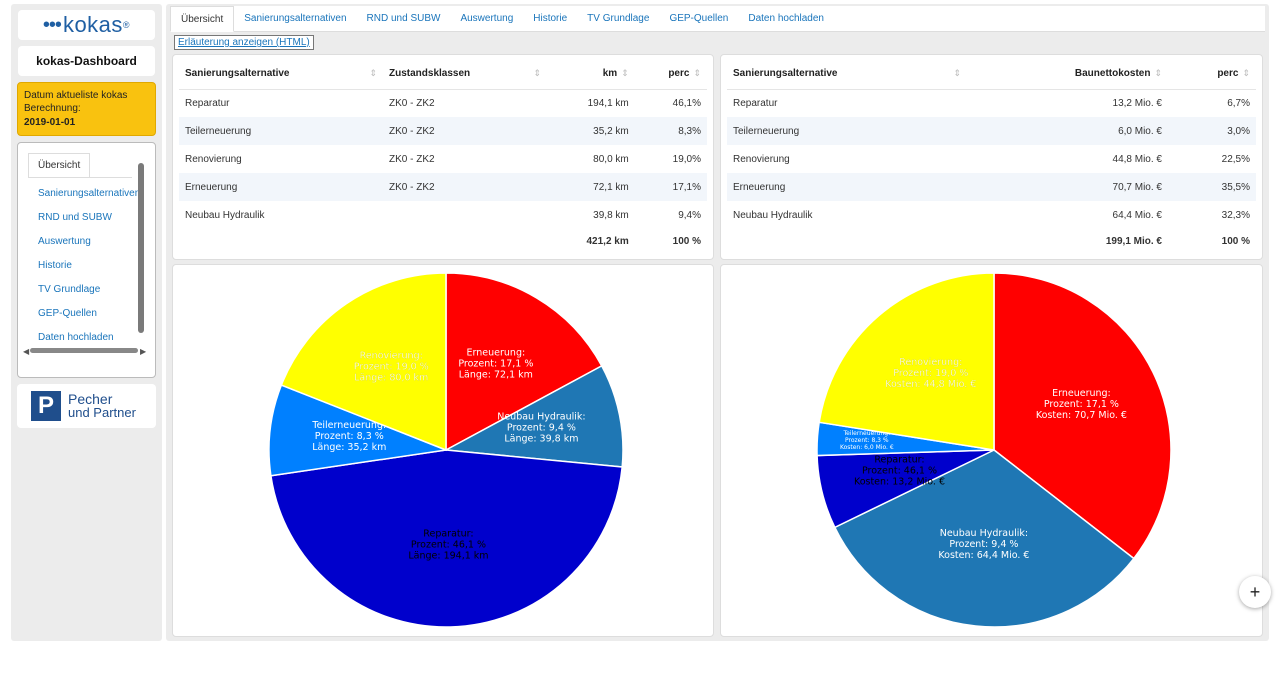  I want to click on tab-uebersicht: Übersicht, so click(202, 19).